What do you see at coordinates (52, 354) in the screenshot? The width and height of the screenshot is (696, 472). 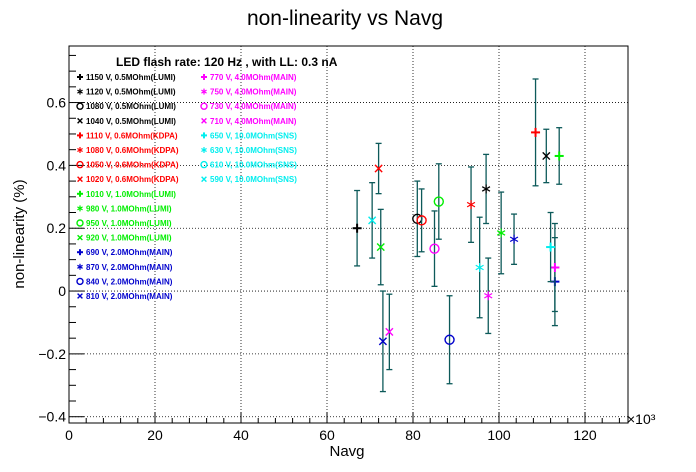 I see `y-tick-label: −0.2` at bounding box center [52, 354].